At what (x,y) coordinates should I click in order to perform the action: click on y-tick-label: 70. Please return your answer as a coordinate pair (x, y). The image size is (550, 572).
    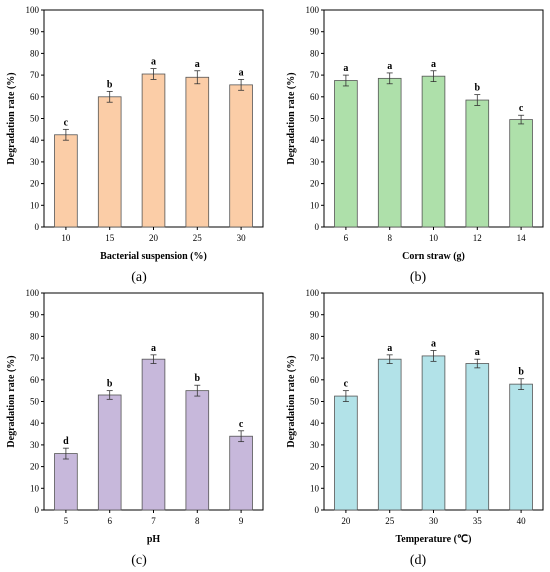
    Looking at the image, I should click on (35, 358).